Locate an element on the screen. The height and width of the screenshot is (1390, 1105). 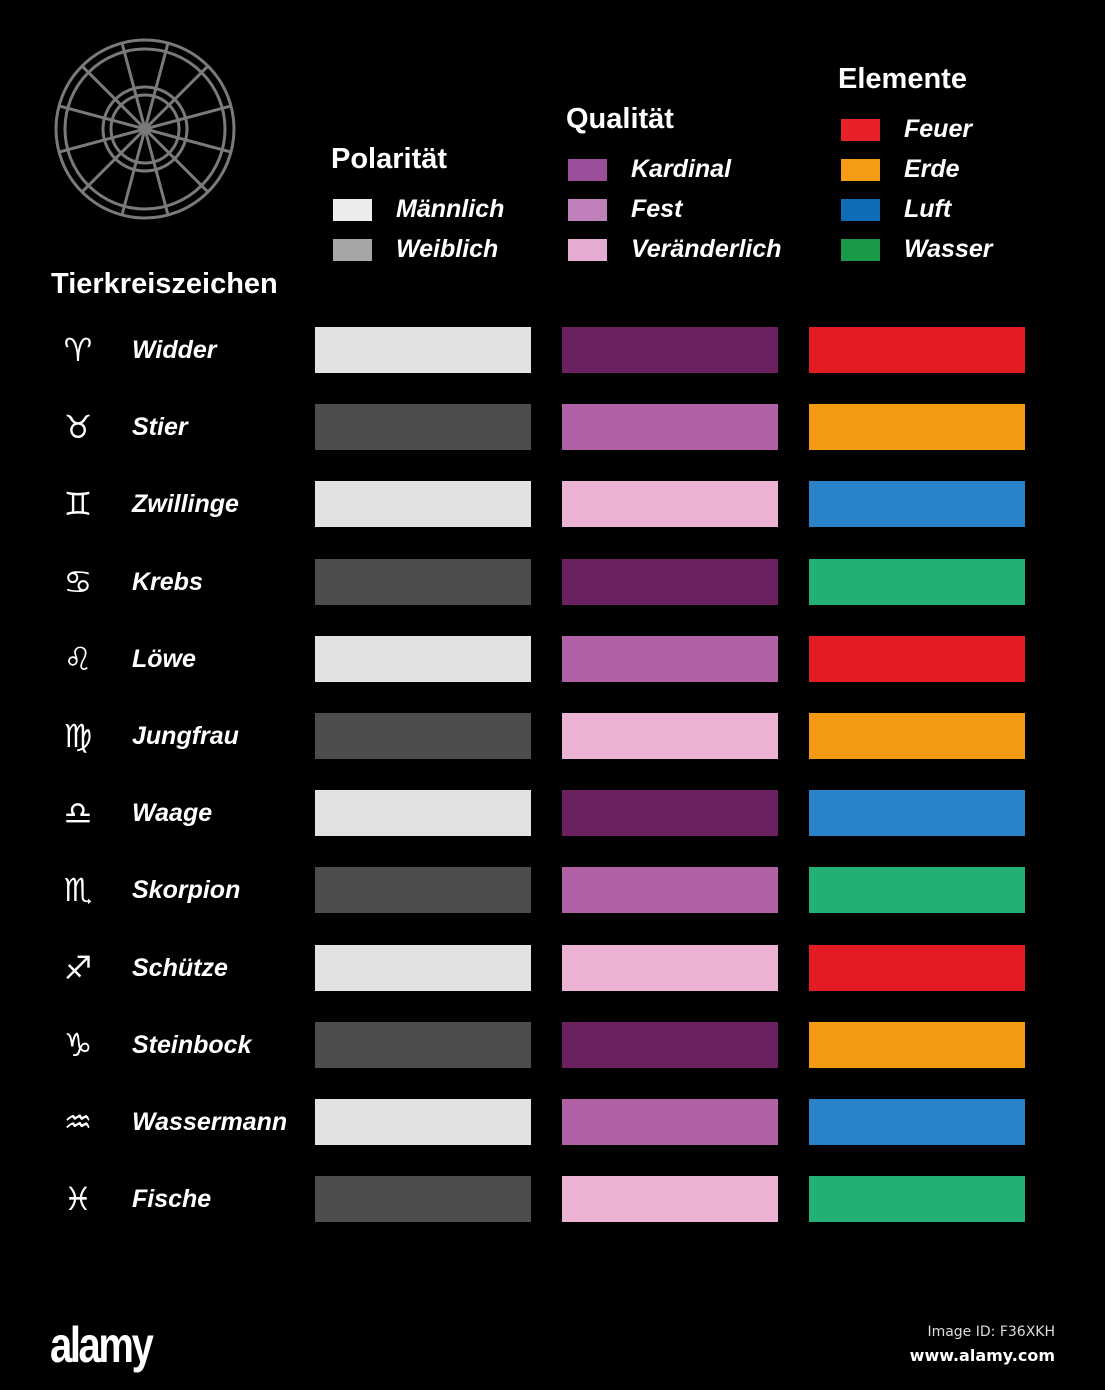
sign-name: Waage is located at coordinates (172, 813).